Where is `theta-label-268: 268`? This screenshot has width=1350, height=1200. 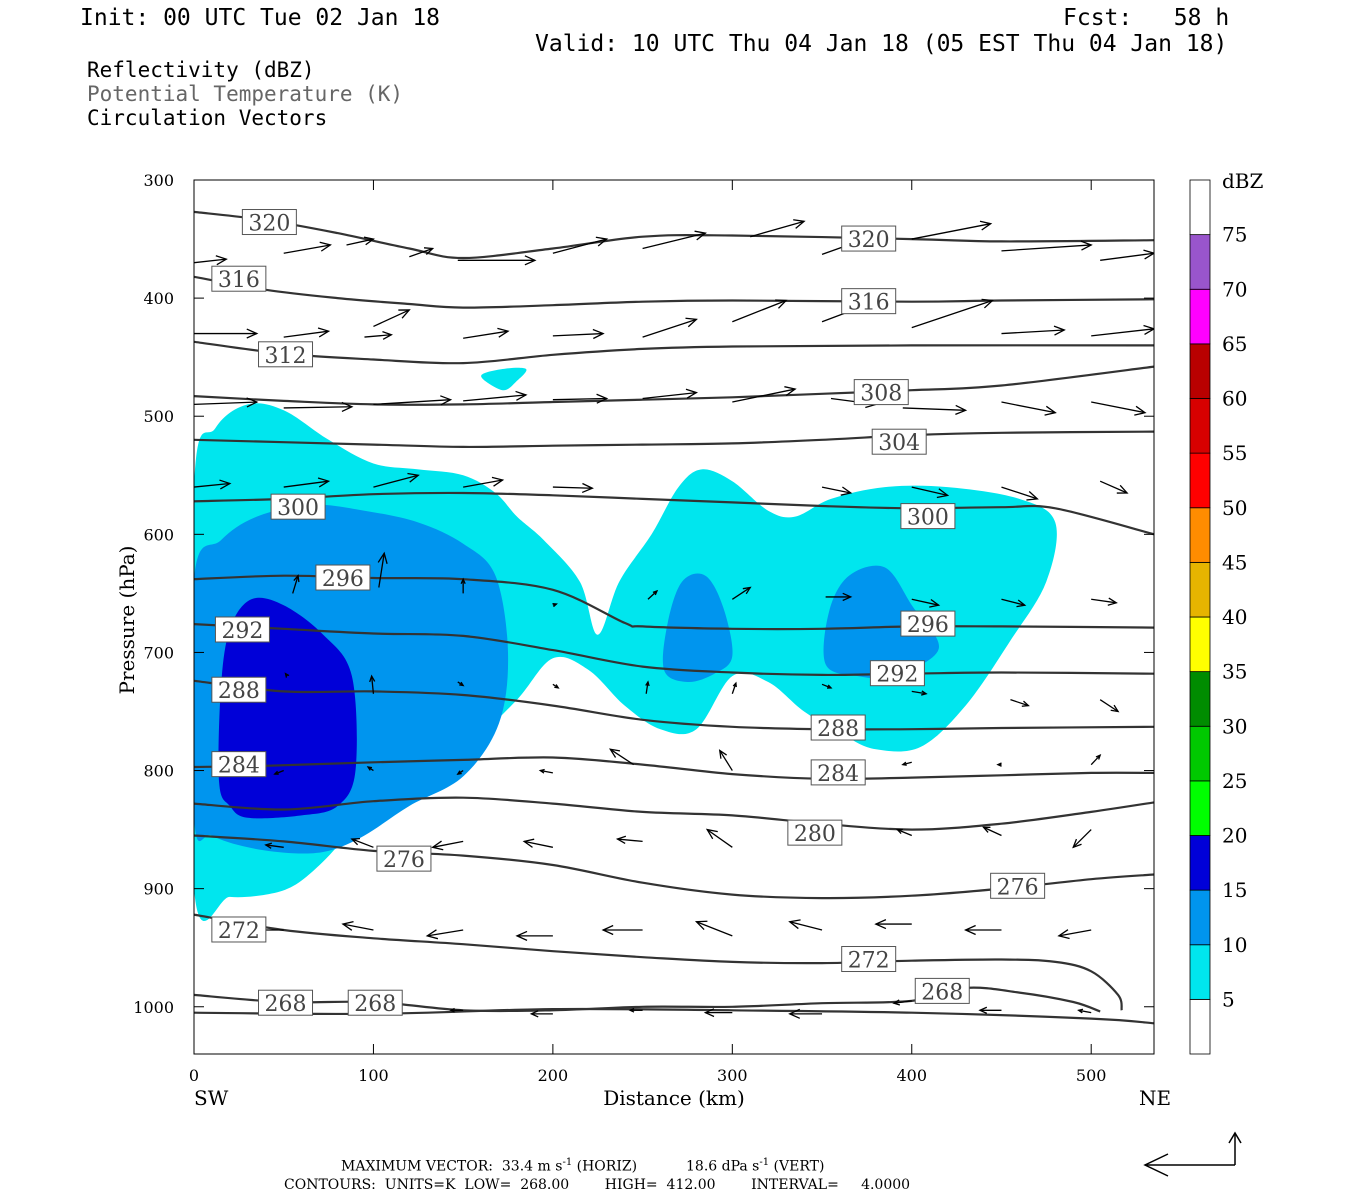 theta-label-268: 268 is located at coordinates (286, 1004).